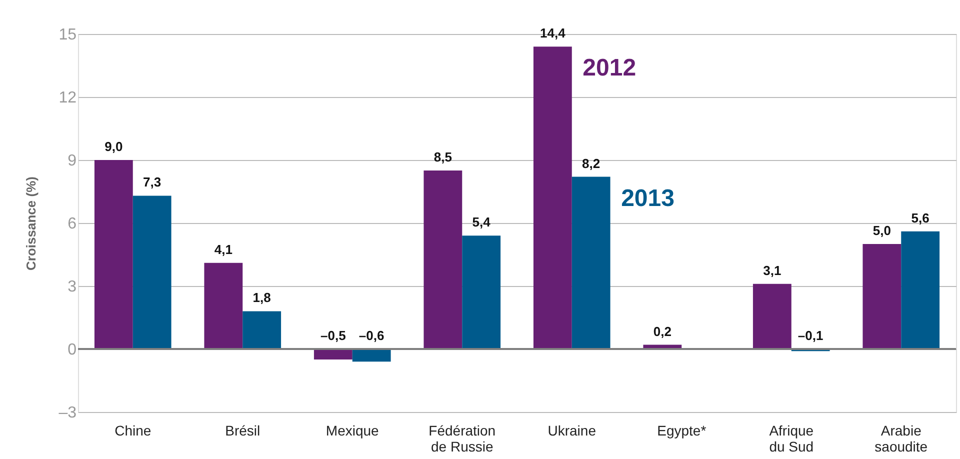 The width and height of the screenshot is (960, 459). What do you see at coordinates (261, 298) in the screenshot?
I see `data-label: 1,8` at bounding box center [261, 298].